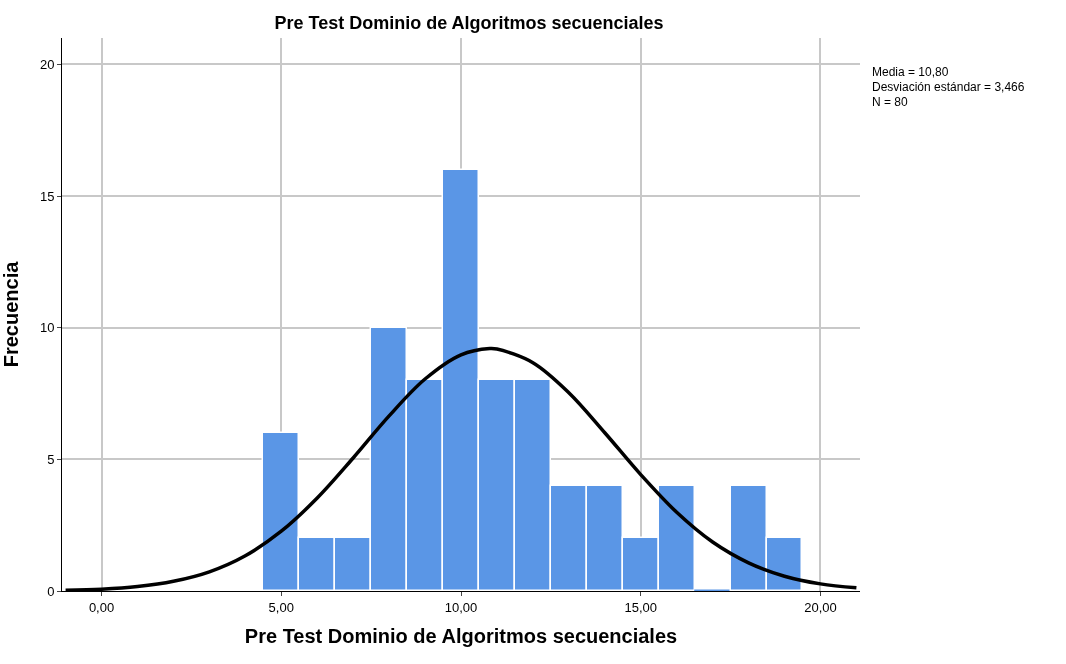  I want to click on chart-title: Pre Test Dominio de Algoritmos secuenciales, so click(469, 23).